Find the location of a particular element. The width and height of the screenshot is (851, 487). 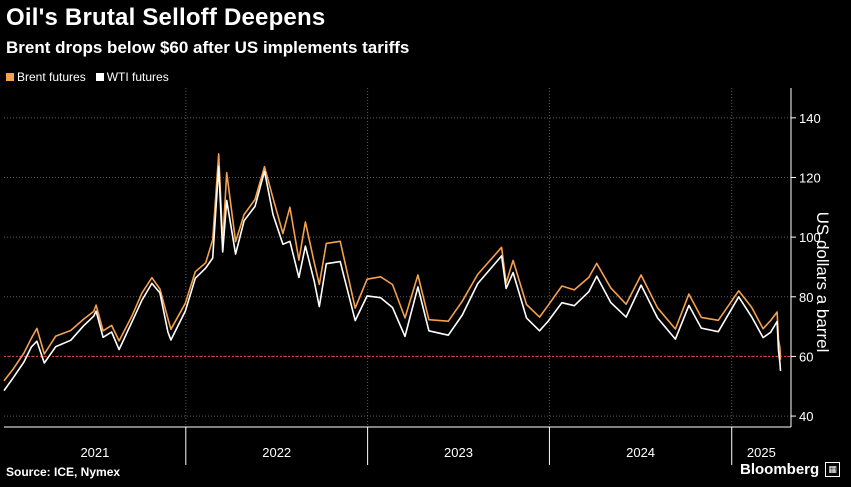

legend-swatch-brent is located at coordinates (10, 77).